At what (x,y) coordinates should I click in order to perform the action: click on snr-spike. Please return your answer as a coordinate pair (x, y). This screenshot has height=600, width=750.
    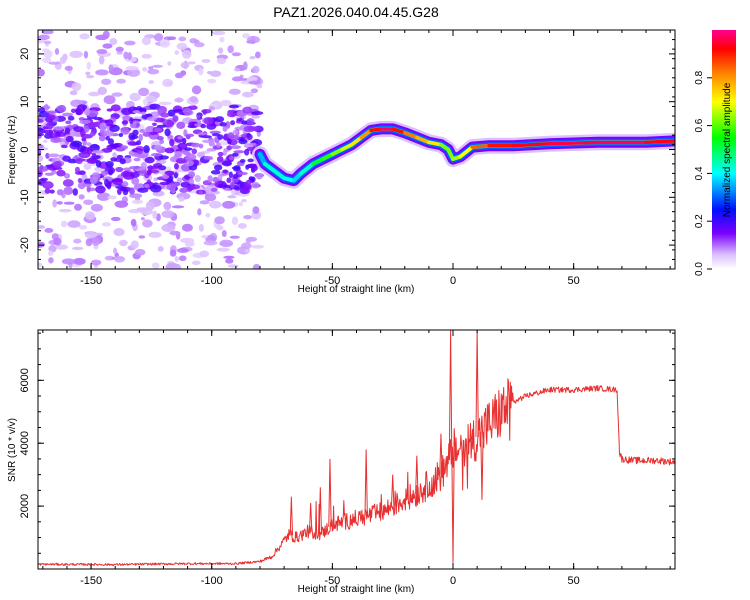
    Looking at the image, I should click on (450, 393).